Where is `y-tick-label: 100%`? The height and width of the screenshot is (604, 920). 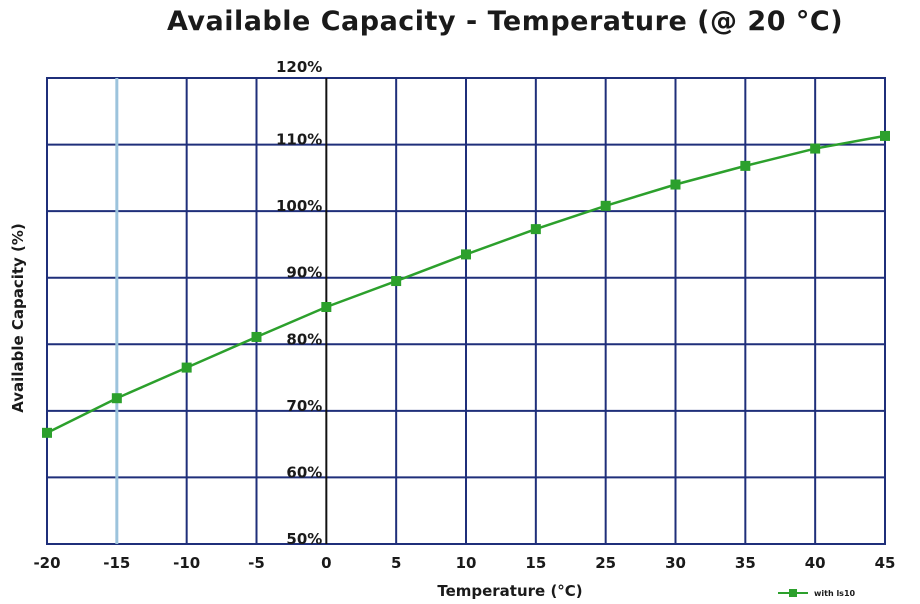 y-tick-label: 100% is located at coordinates (299, 206).